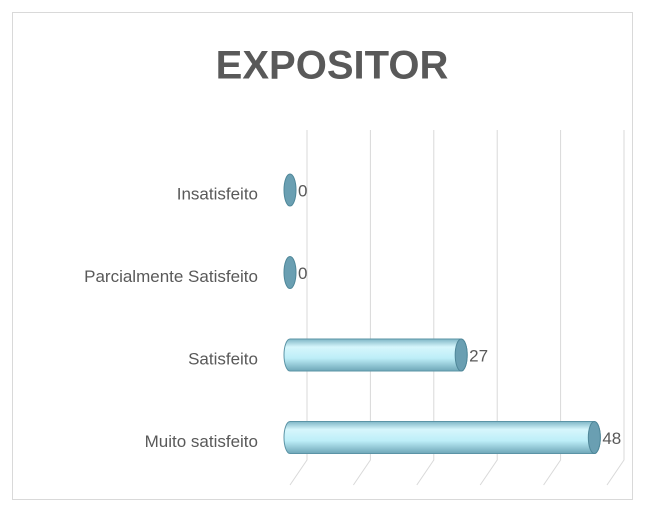 The image size is (645, 514). I want to click on data-label: 48, so click(611, 438).